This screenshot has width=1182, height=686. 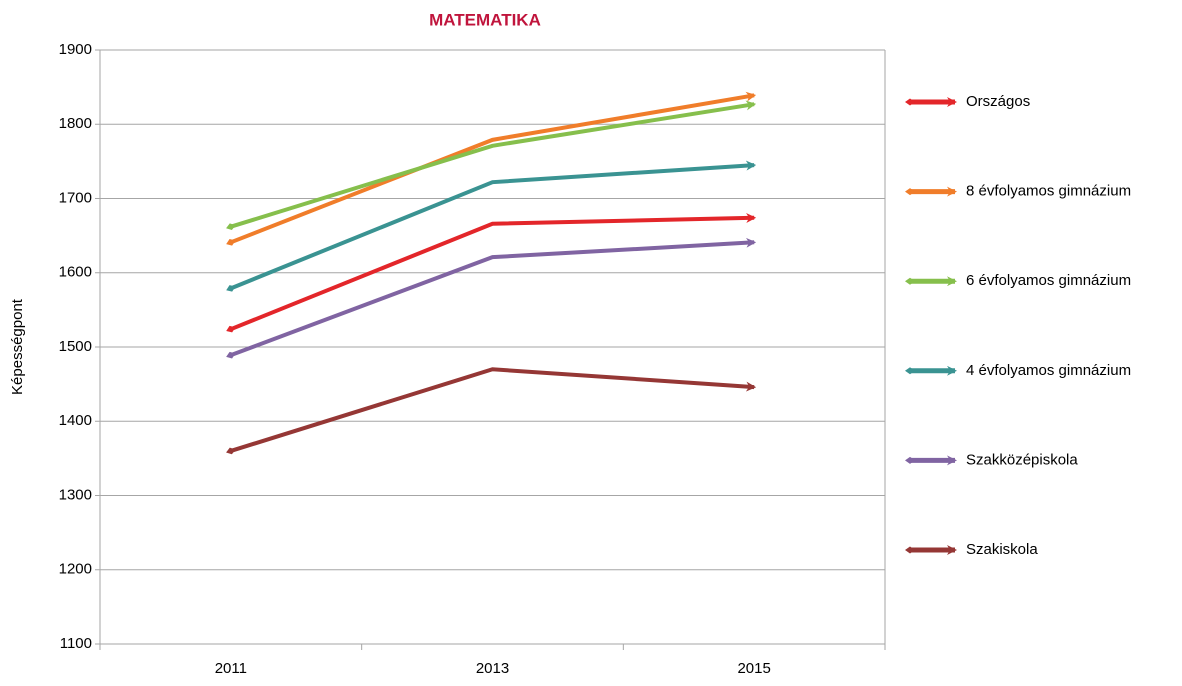 I want to click on y-tick-label: 1500, so click(x=75, y=346).